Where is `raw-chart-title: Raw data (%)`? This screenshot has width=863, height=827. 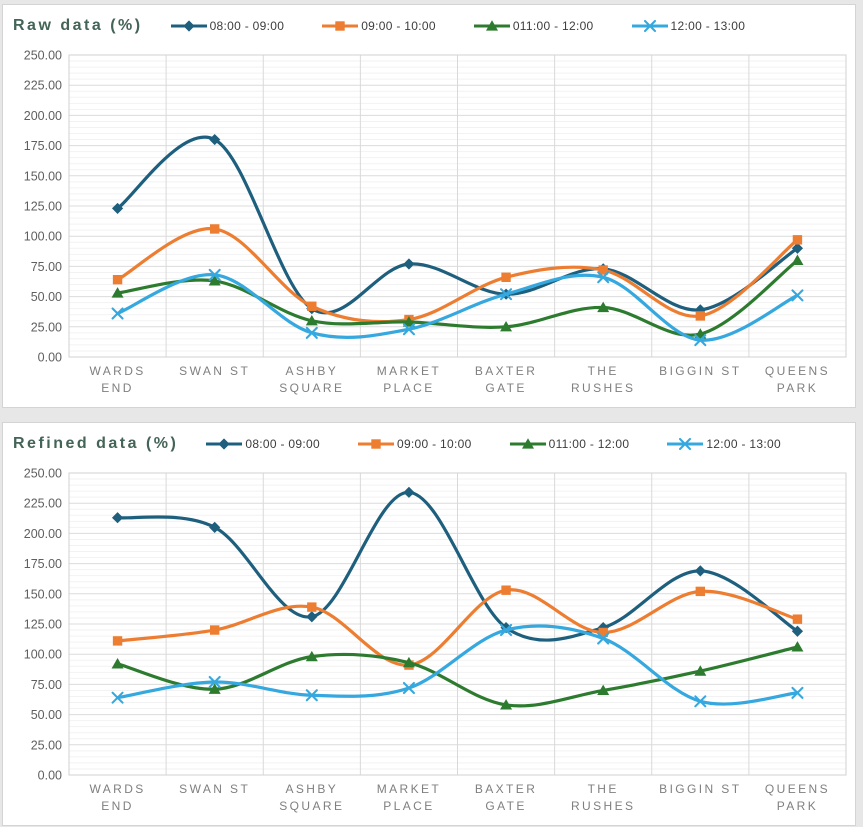
raw-chart-title: Raw data (%) is located at coordinates (78, 25).